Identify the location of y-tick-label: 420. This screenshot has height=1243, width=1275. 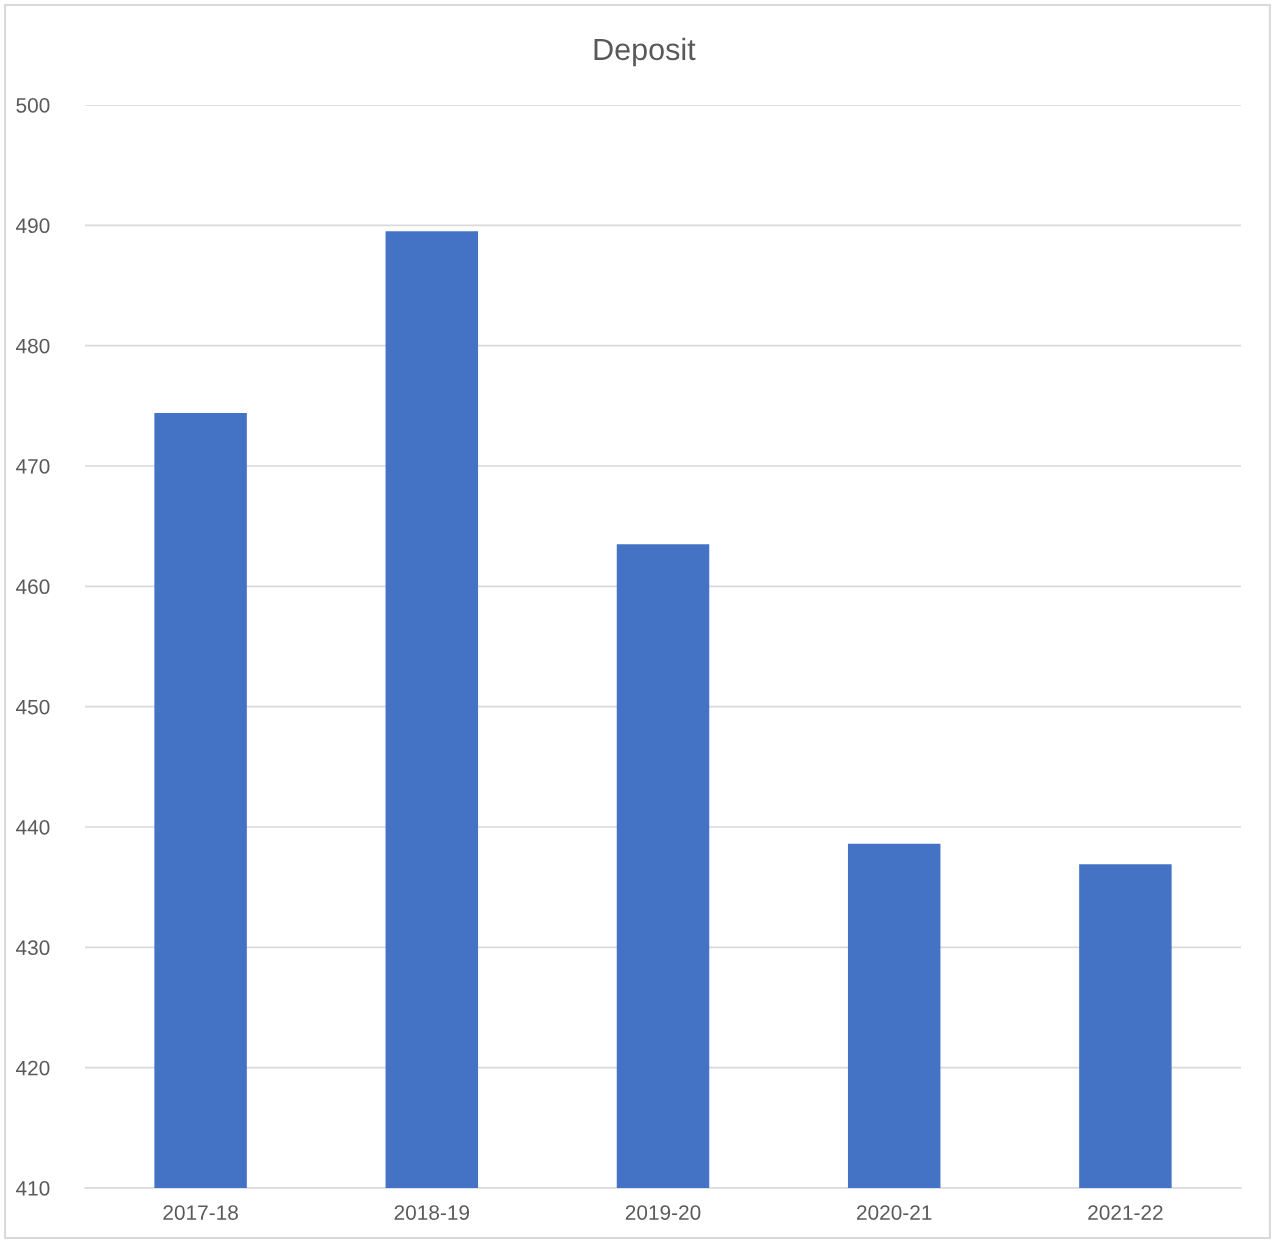
(33, 1068).